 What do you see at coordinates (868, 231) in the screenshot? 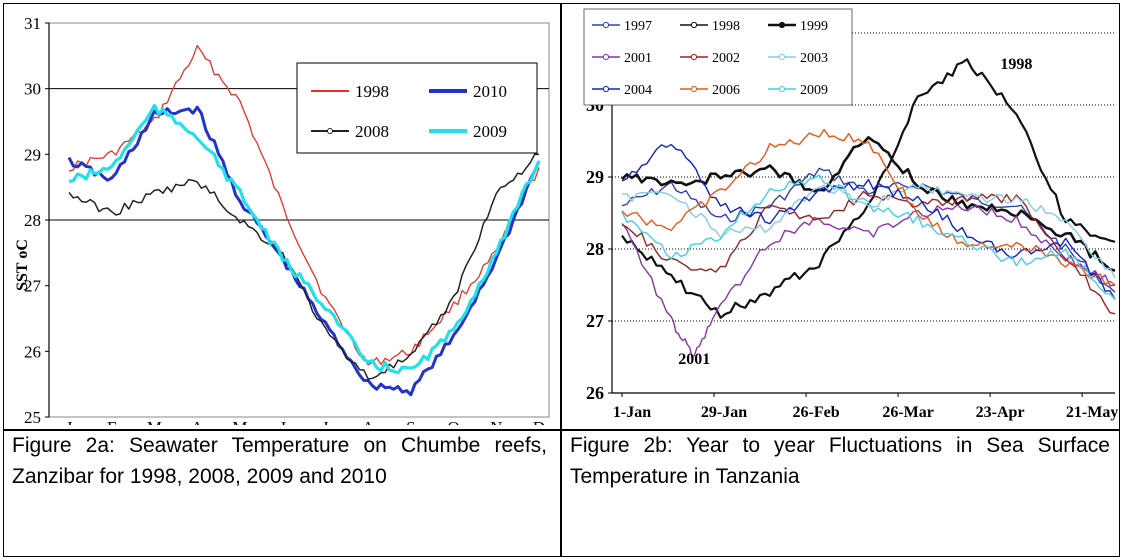
I see `series-line-2003` at bounding box center [868, 231].